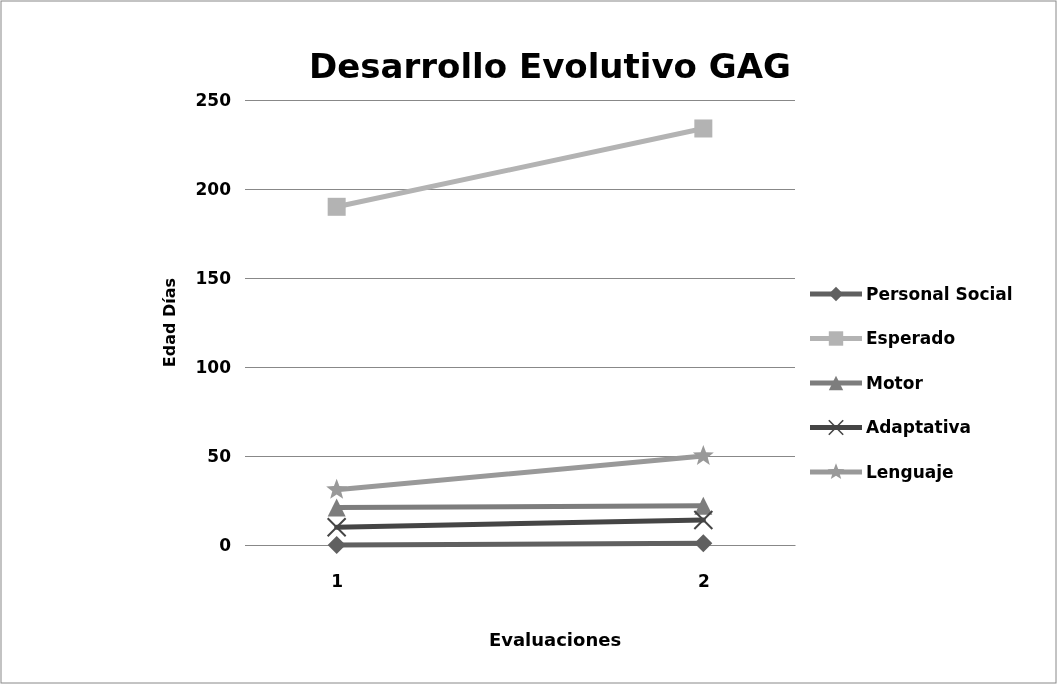 The image size is (1057, 684). What do you see at coordinates (169, 322) in the screenshot?
I see `y-axis-title: Edad Días` at bounding box center [169, 322].